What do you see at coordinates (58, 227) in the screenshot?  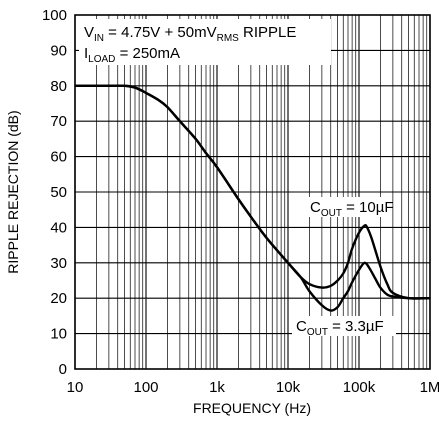 I see `y-tick-label: 40` at bounding box center [58, 227].